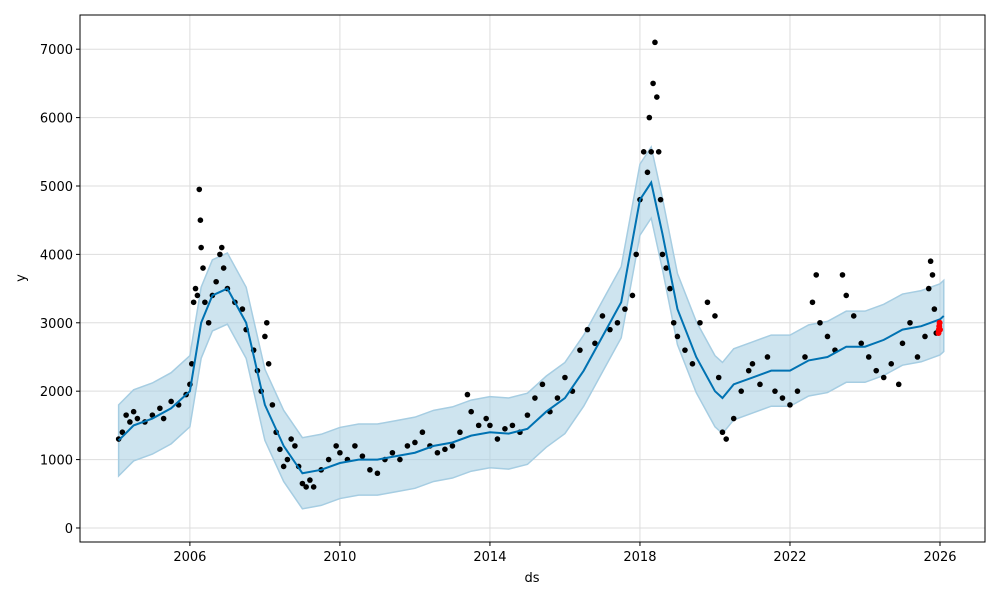 Image resolution: width=1000 pixels, height=604 pixels. I want to click on y-tick-label: 0, so click(69, 529).